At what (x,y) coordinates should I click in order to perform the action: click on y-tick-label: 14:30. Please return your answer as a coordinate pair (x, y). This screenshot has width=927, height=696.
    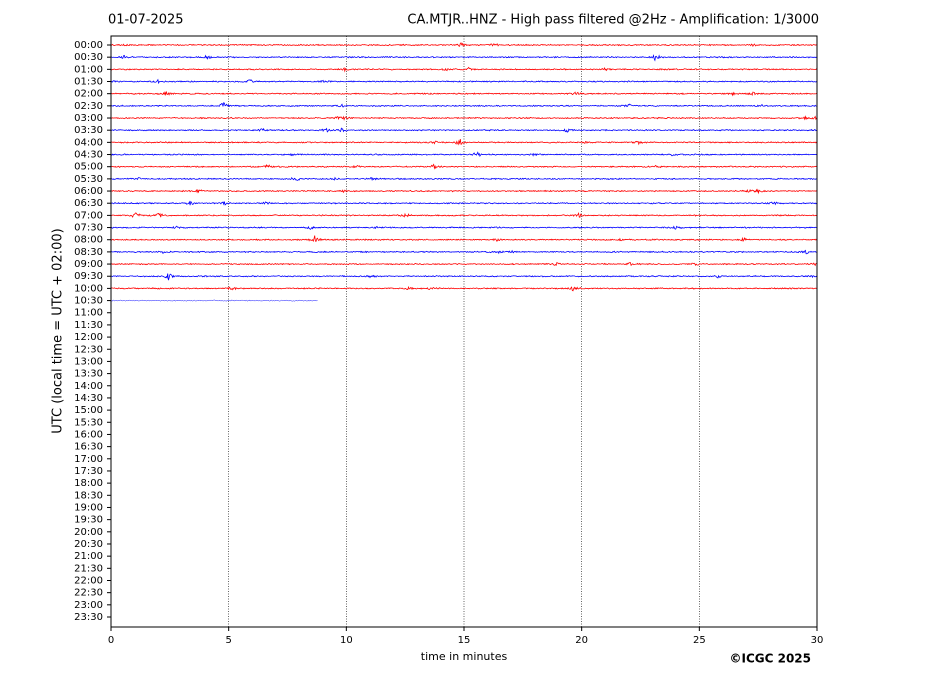
    Looking at the image, I should click on (88, 398).